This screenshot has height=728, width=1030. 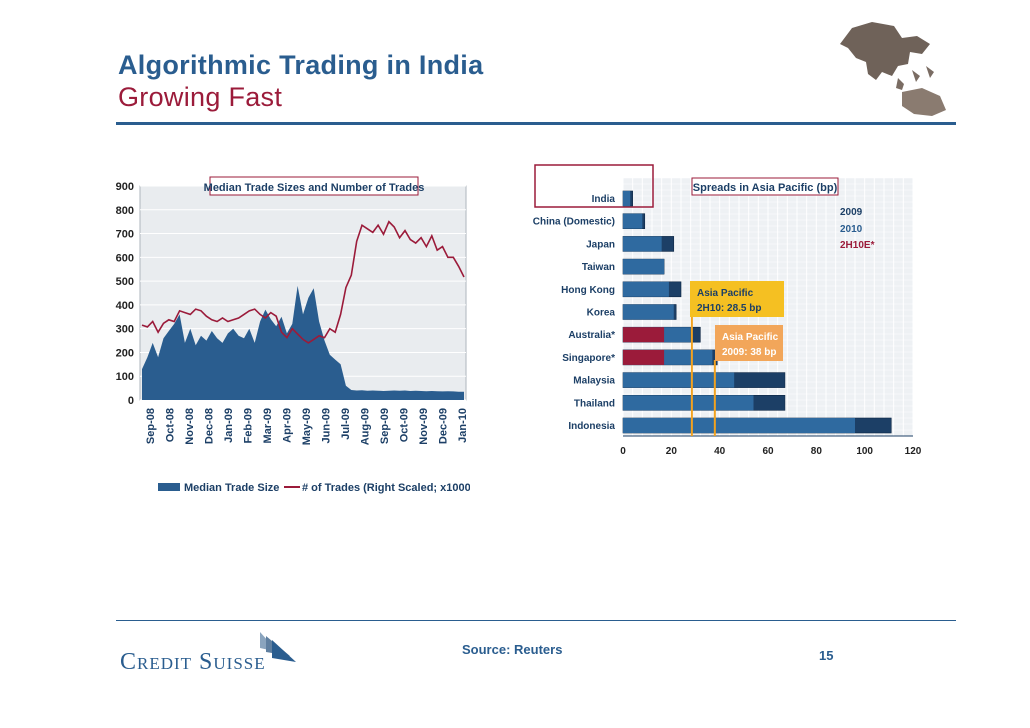 I want to click on x-tick-label: Aug-09, so click(x=366, y=426).